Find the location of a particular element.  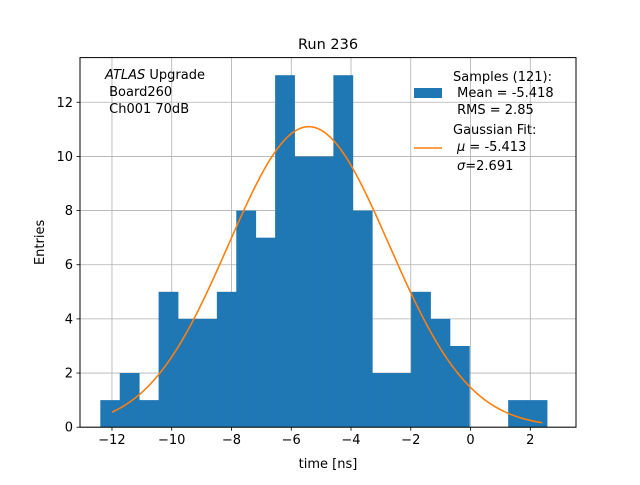

annotation-atlas-italic: ATLAS is located at coordinates (124, 75).